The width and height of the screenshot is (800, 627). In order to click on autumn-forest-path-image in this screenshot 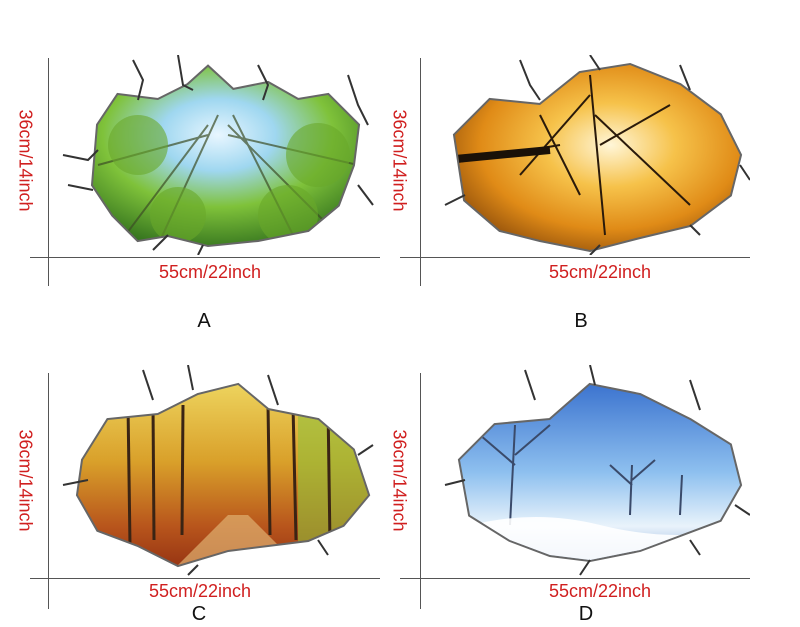, I will do `click(218, 472)`.